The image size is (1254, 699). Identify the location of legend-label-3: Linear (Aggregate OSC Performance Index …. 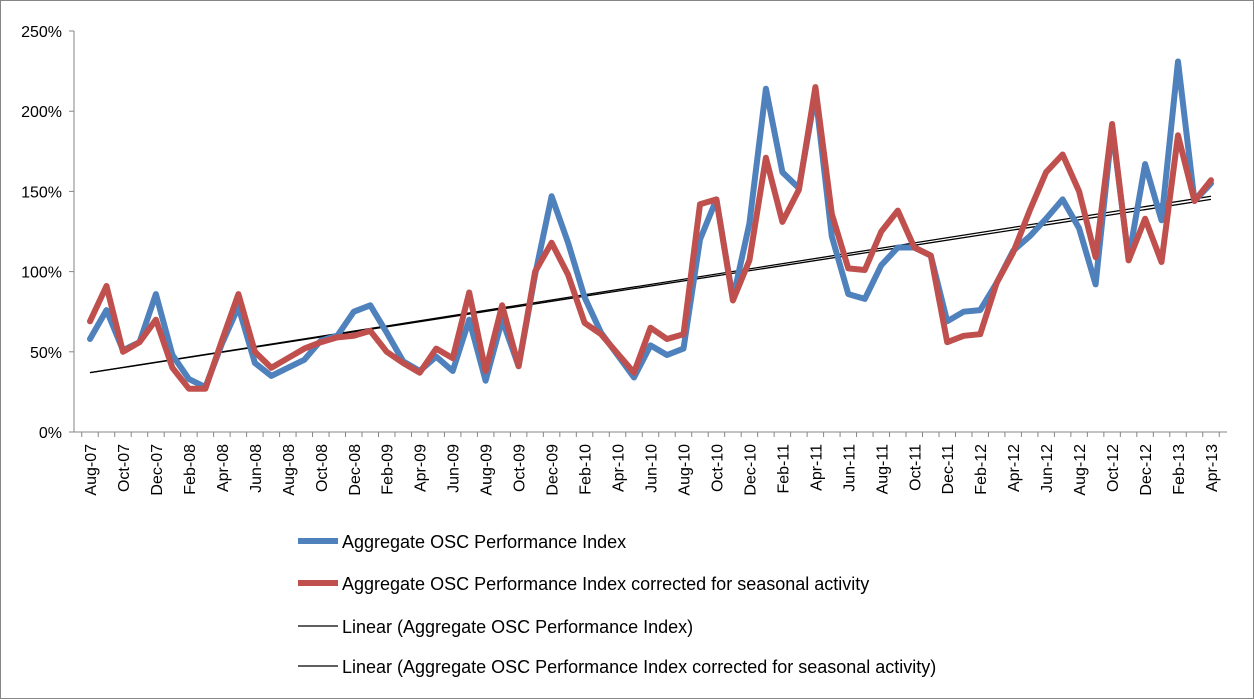
(639, 667).